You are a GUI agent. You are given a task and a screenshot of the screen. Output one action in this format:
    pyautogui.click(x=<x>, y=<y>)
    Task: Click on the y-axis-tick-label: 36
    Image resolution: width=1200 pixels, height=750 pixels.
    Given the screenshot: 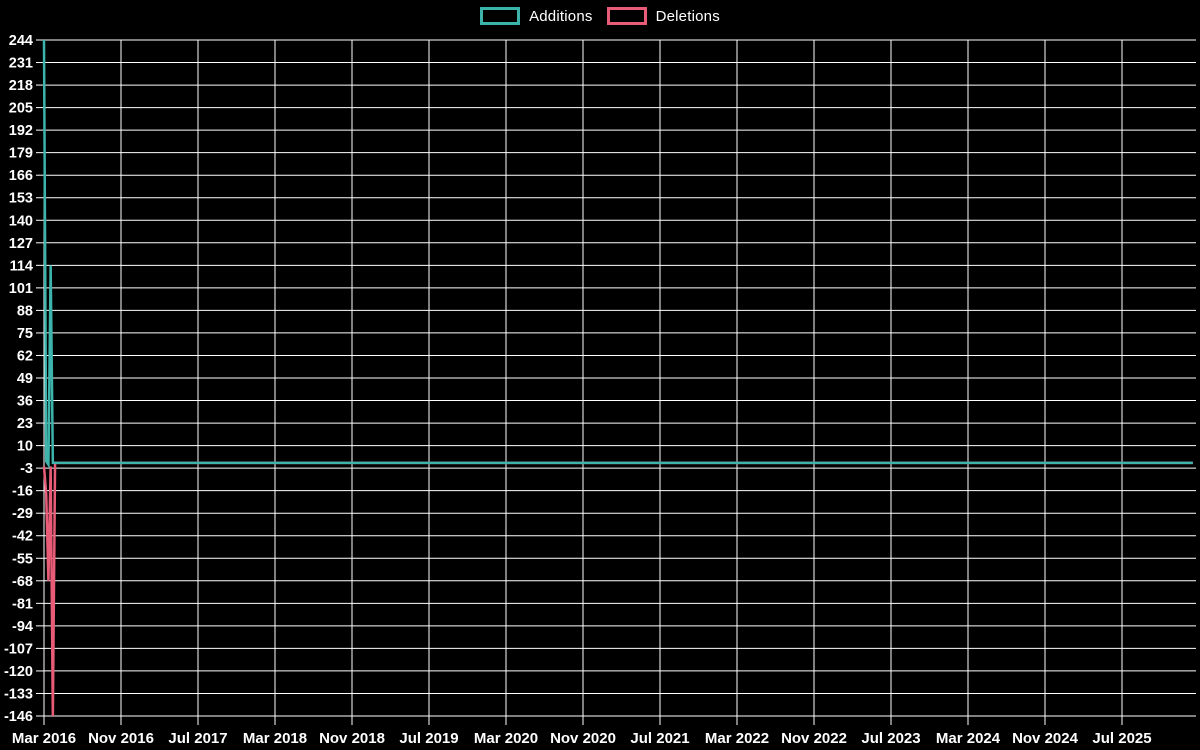 What is the action you would take?
    pyautogui.click(x=25, y=402)
    